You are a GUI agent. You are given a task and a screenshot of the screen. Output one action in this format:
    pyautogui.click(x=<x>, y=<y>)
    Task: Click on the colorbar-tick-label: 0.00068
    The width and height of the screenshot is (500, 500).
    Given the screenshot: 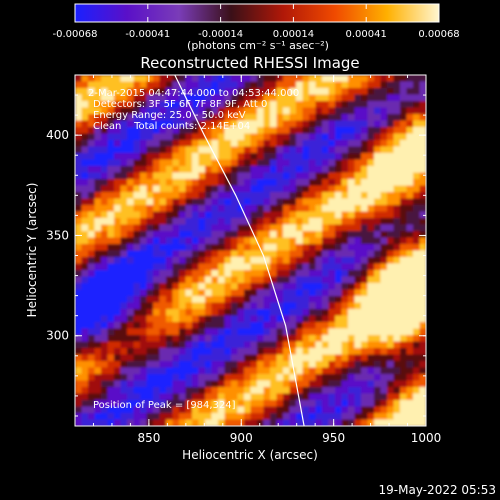 What is the action you would take?
    pyautogui.click(x=438, y=34)
    